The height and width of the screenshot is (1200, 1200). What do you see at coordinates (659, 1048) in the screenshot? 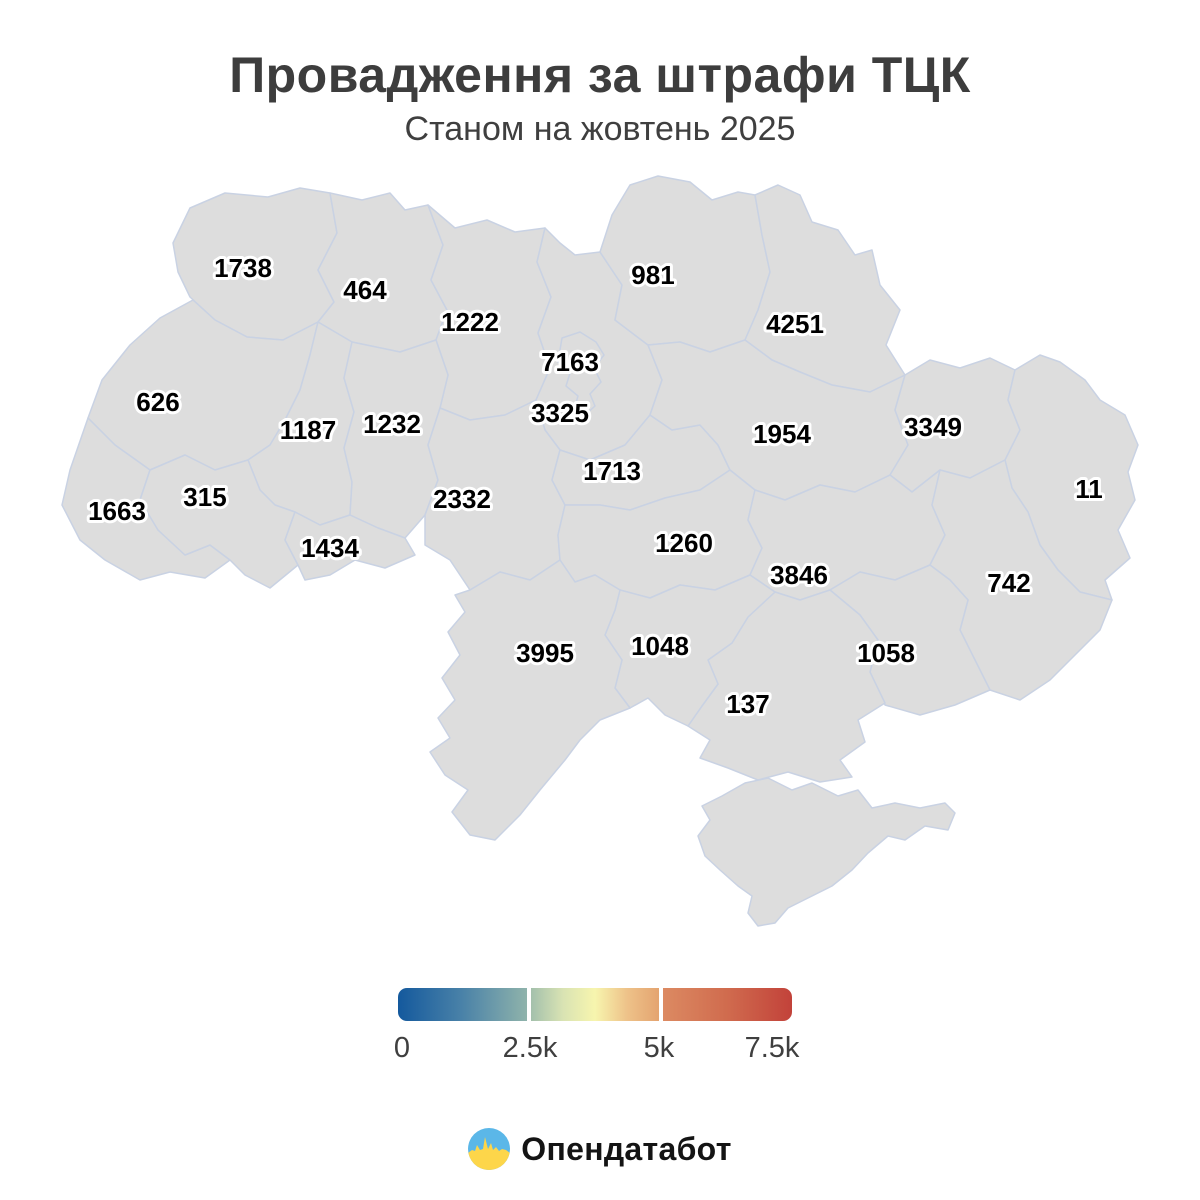
I see `legend-tick-5000: 5k` at bounding box center [659, 1048].